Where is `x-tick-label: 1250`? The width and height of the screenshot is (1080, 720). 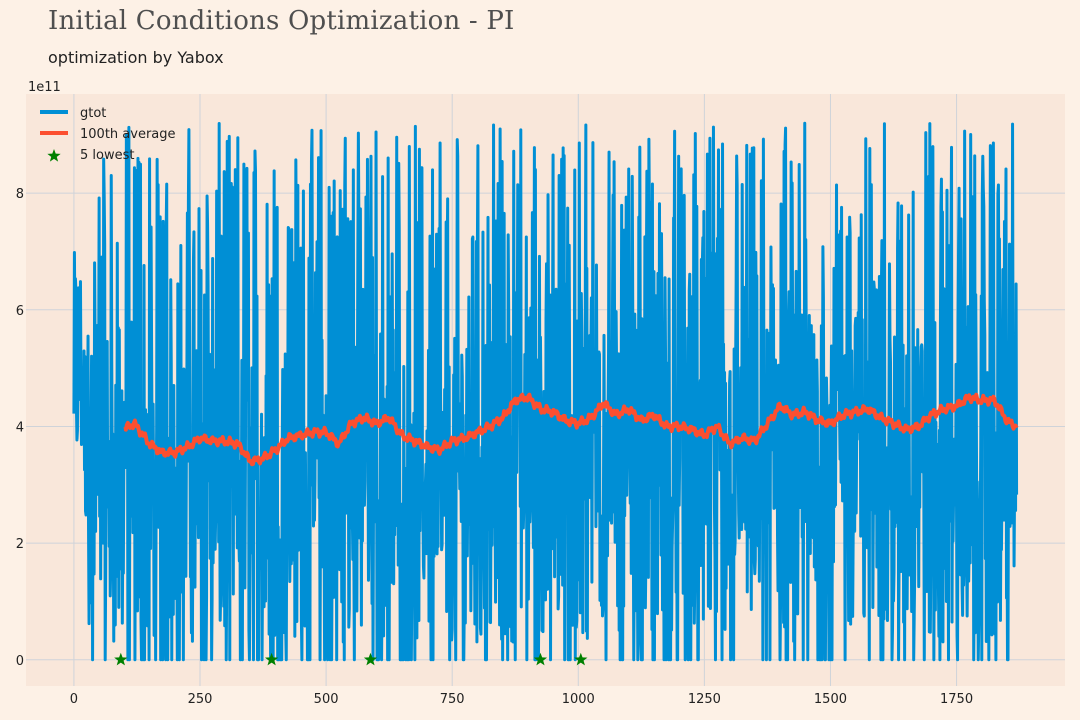
x-tick-label: 1250 is located at coordinates (704, 699).